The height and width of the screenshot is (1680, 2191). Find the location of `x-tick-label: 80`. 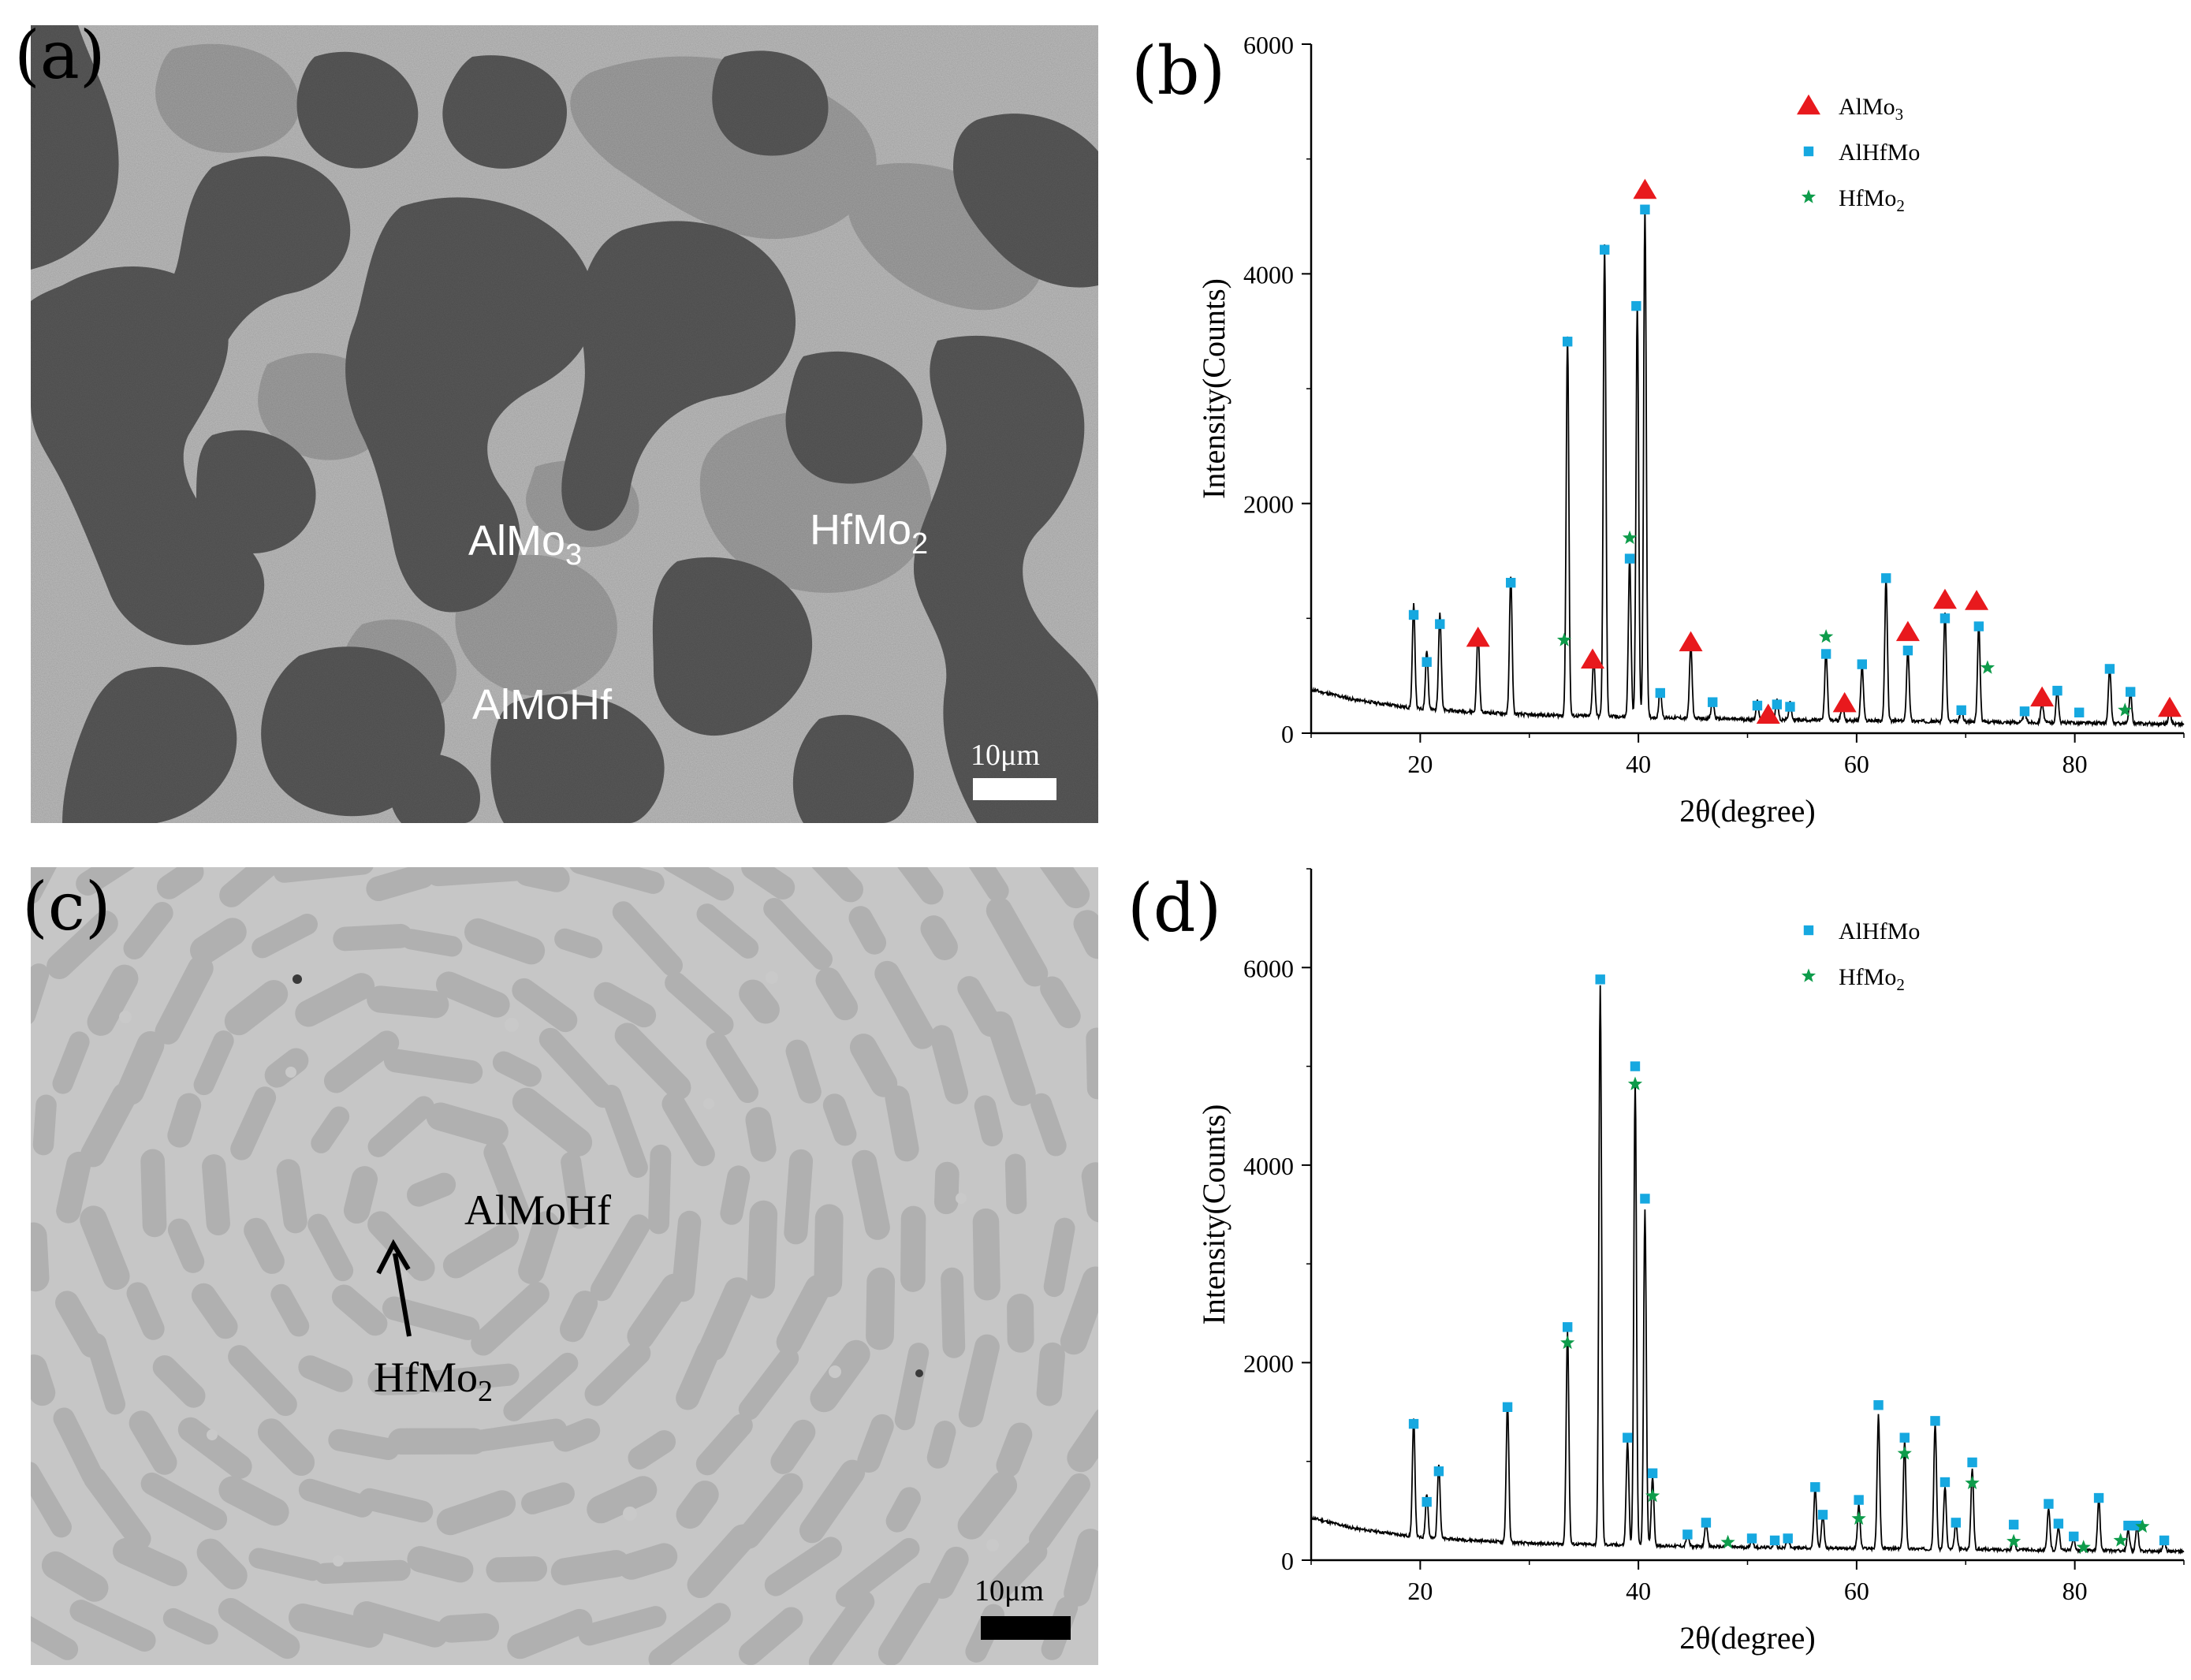

x-tick-label: 80 is located at coordinates (2075, 764).